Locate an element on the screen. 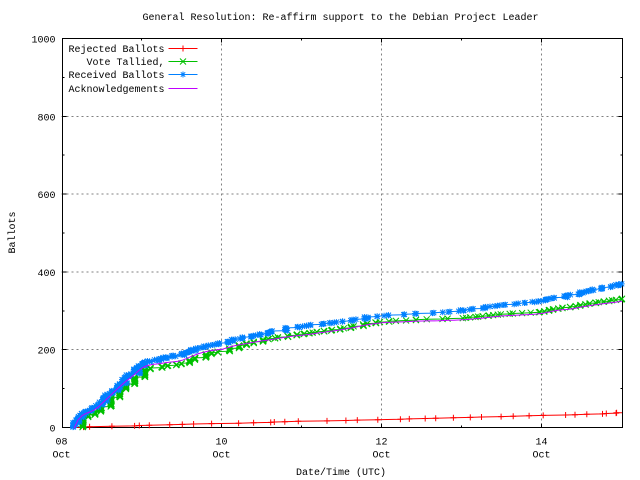 This screenshot has height=480, width=640. svg-text: 600 is located at coordinates (46, 196).